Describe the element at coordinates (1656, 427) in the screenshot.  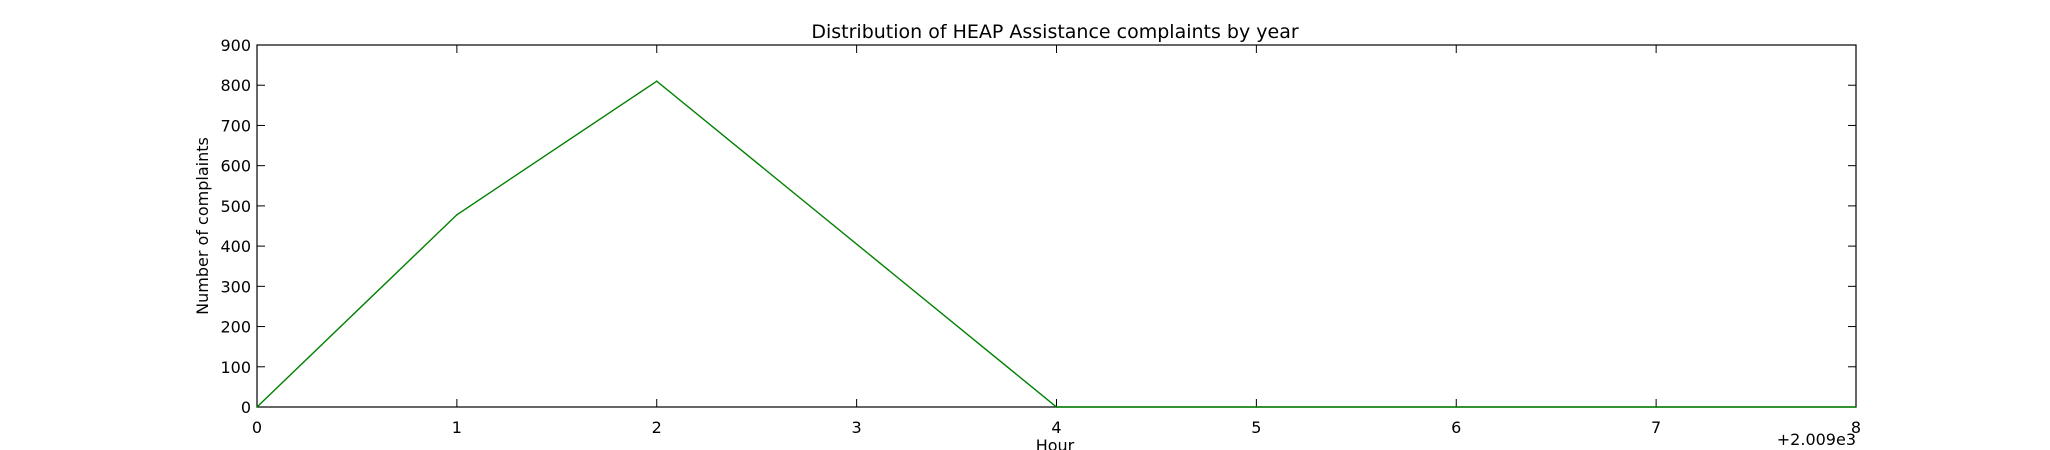
I see `x-tick-label-7: 7` at that location.